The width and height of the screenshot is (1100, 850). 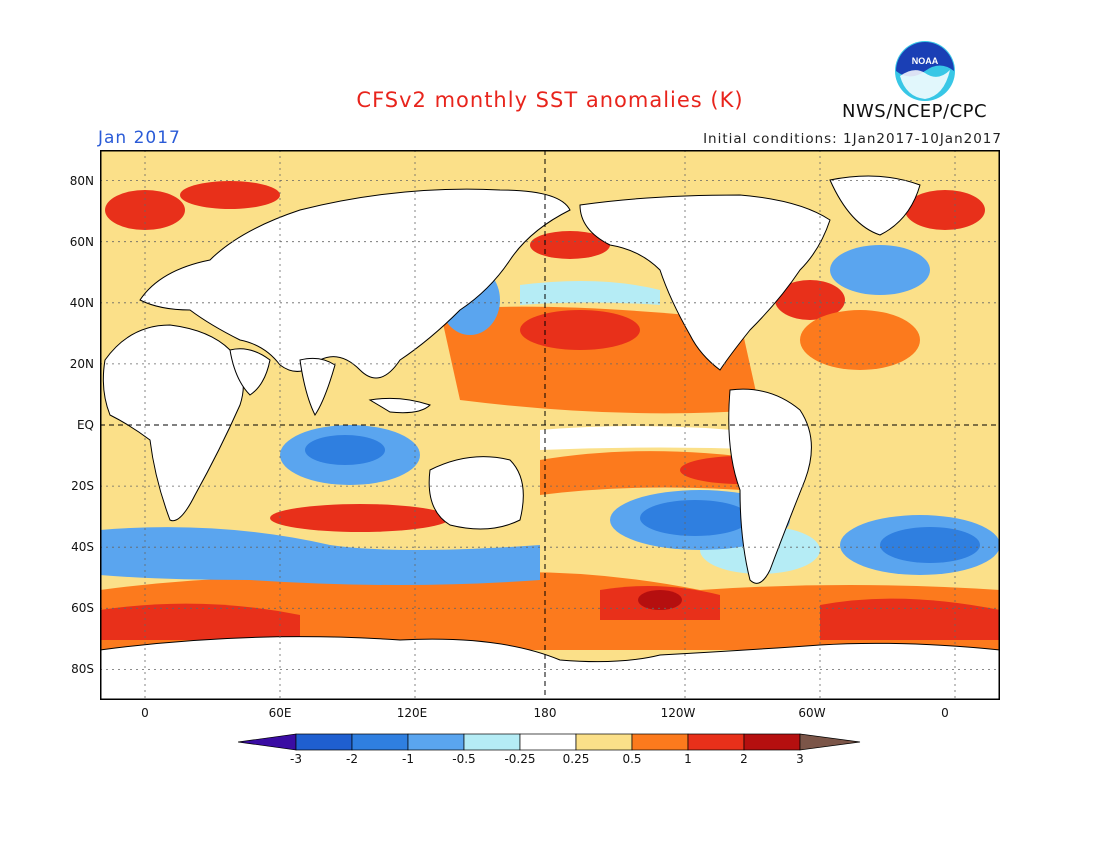 I want to click on anomaly-north-pacific-warm, so click(x=600, y=360).